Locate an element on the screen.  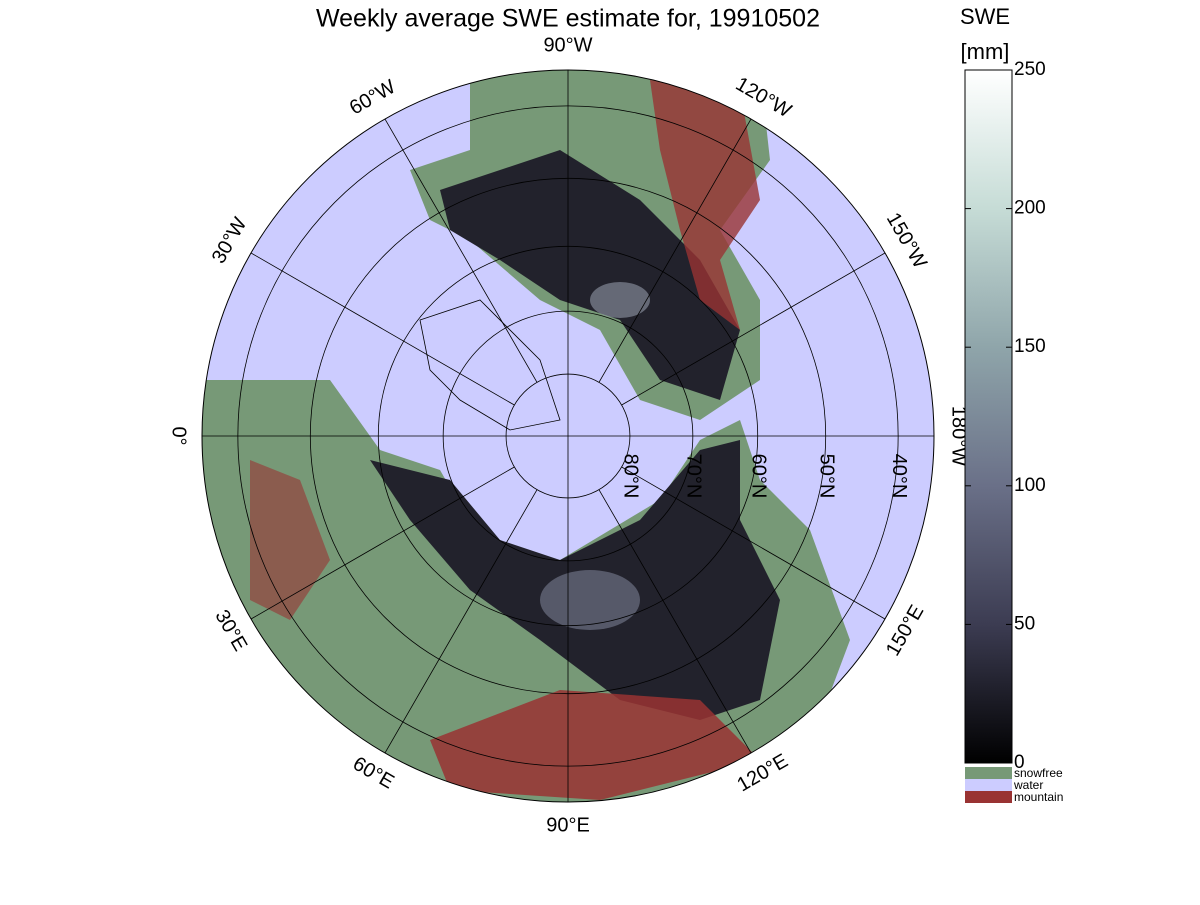
colorbar-tick-label: 200 is located at coordinates (1030, 208).